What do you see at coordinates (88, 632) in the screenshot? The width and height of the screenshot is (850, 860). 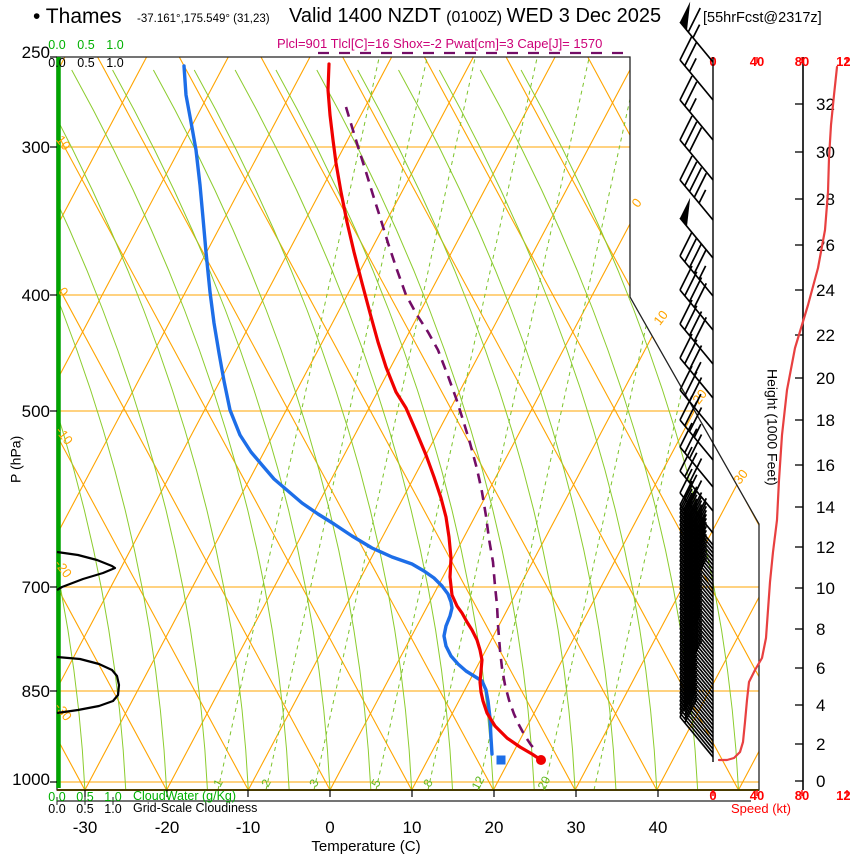 I see `cloud-contours` at bounding box center [88, 632].